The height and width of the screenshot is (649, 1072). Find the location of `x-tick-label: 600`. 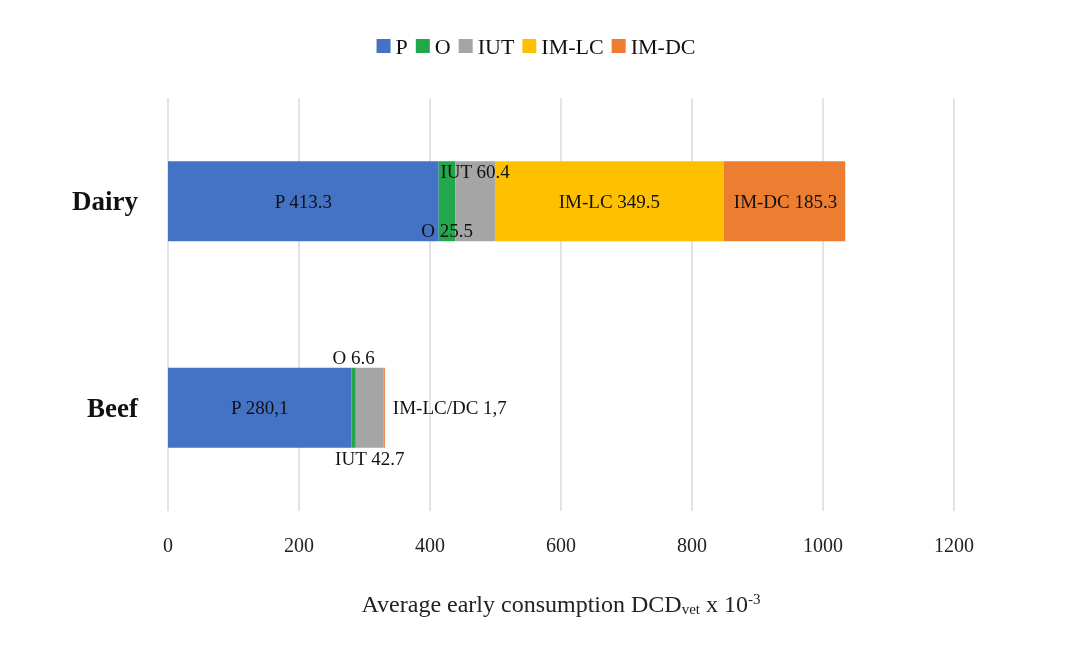

x-tick-label: 600 is located at coordinates (561, 545).